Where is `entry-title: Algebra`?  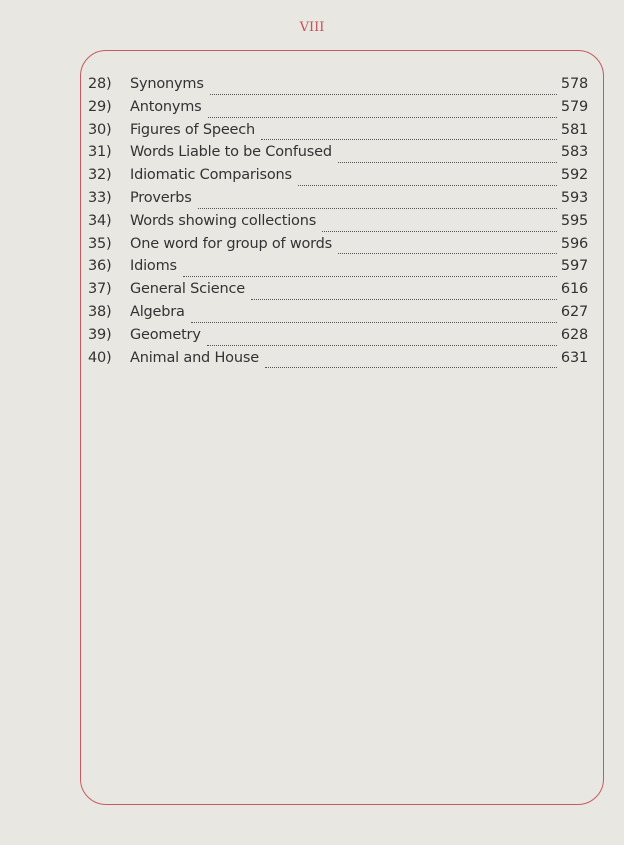
entry-title: Algebra is located at coordinates (157, 311).